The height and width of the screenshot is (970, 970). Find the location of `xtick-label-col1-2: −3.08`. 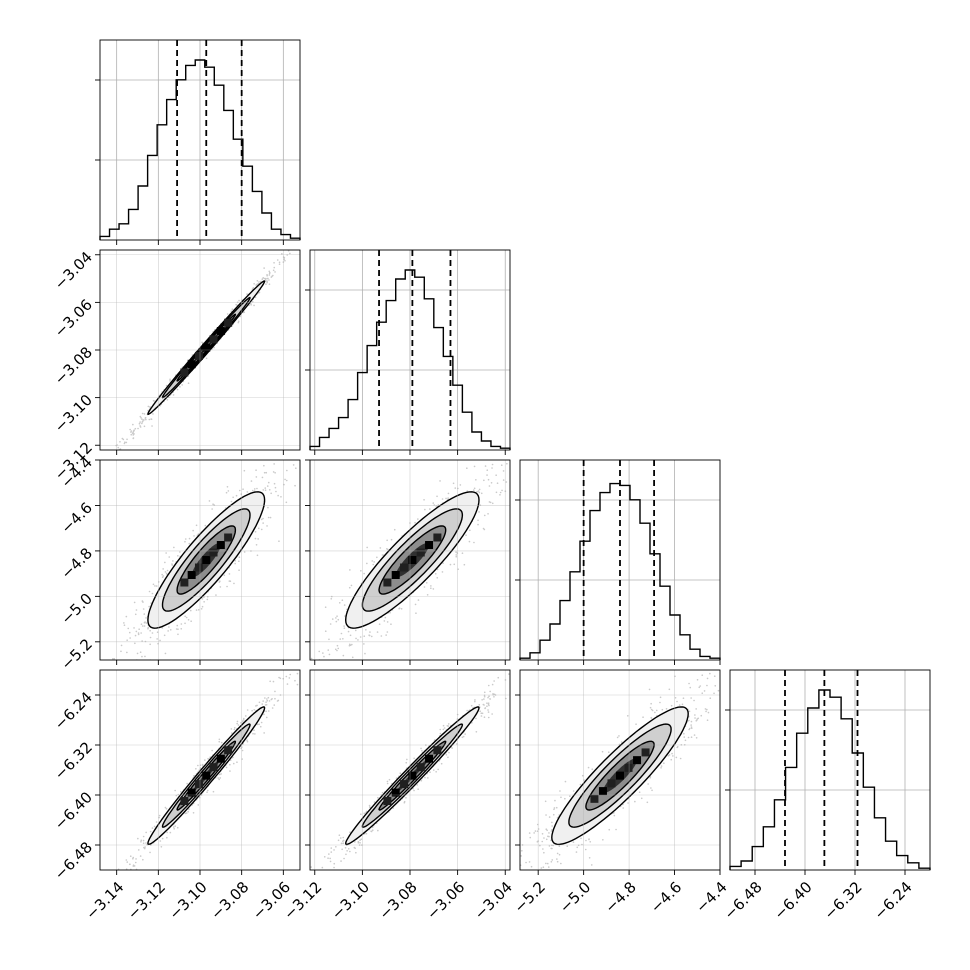

xtick-label-col1-2: −3.08 is located at coordinates (398, 900).